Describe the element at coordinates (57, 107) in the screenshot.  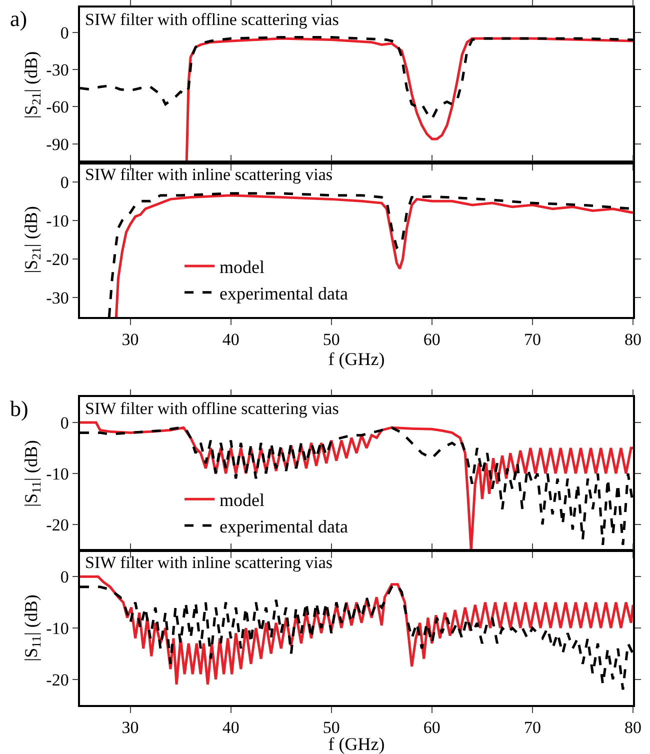
I see `y-tick-label: -60` at that location.